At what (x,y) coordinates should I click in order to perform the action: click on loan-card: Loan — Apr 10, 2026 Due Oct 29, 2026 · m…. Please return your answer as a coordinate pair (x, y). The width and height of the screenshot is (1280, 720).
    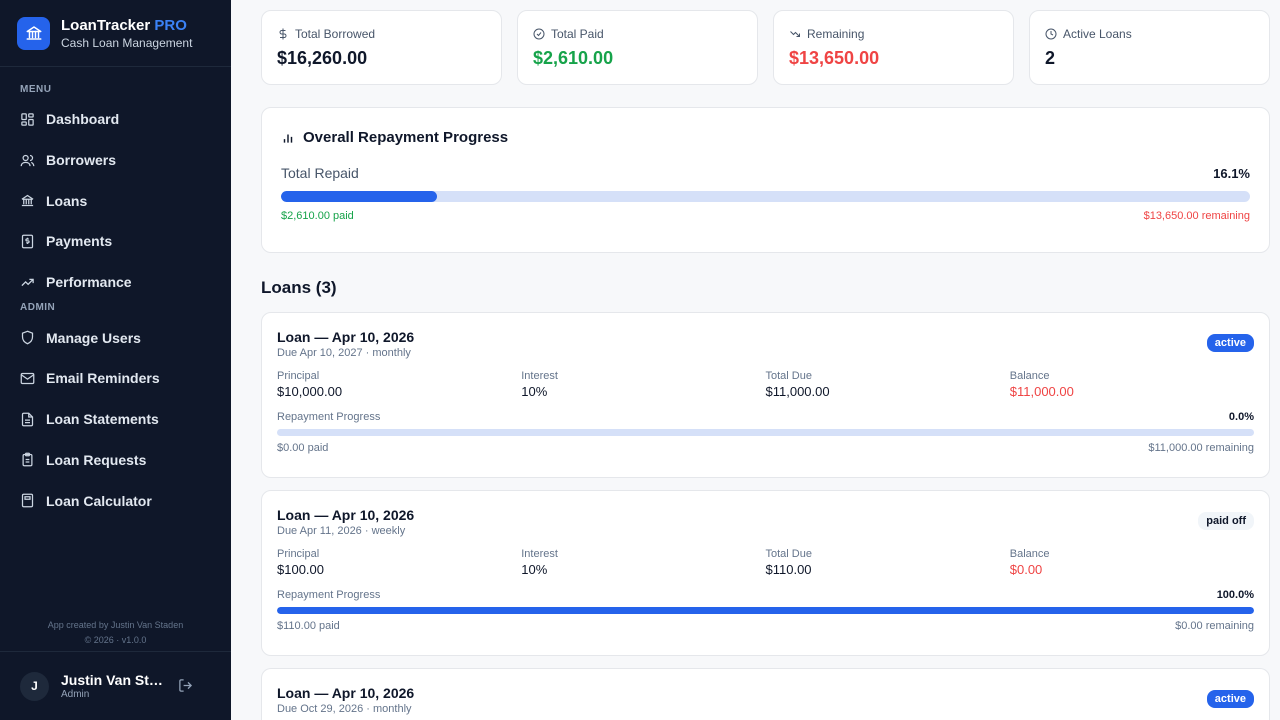
    Looking at the image, I should click on (765, 694).